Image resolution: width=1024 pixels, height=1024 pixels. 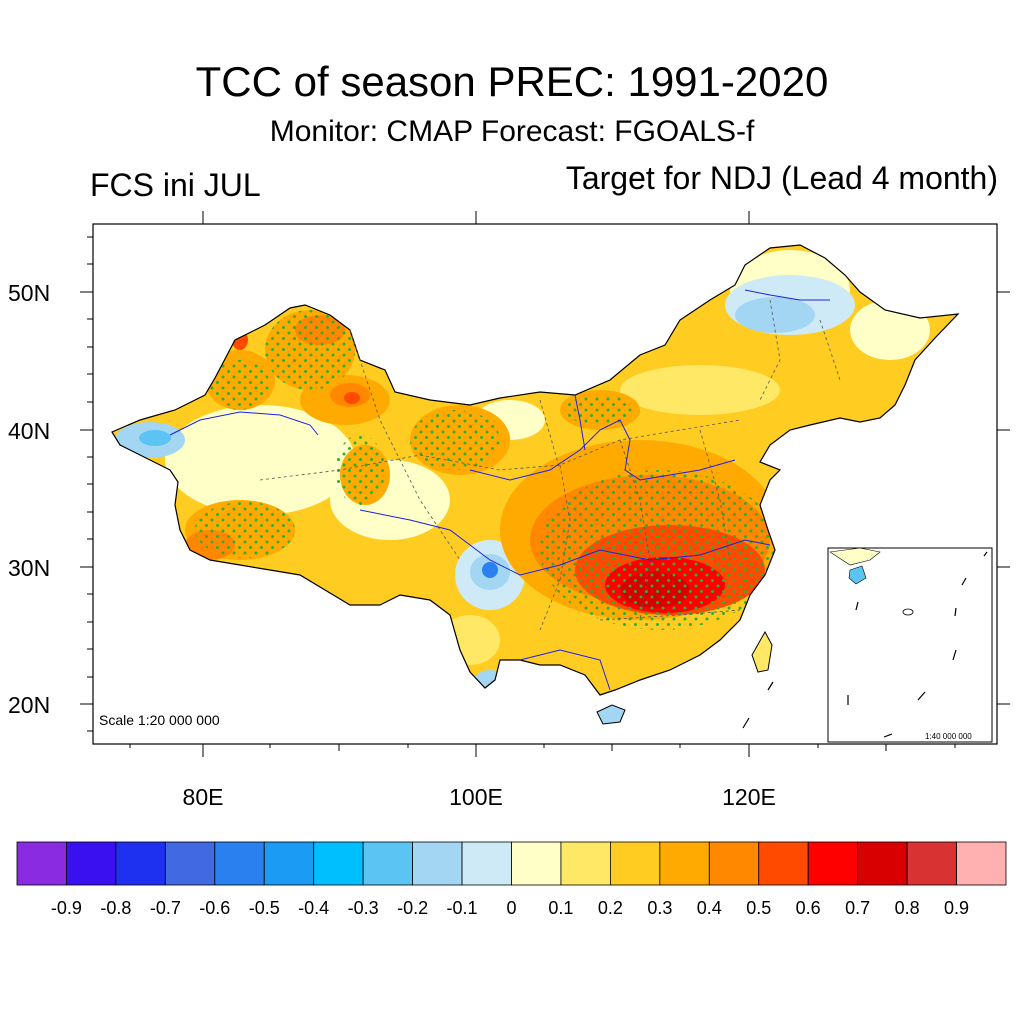 I want to click on lat-label: 30N, so click(x=29, y=568).